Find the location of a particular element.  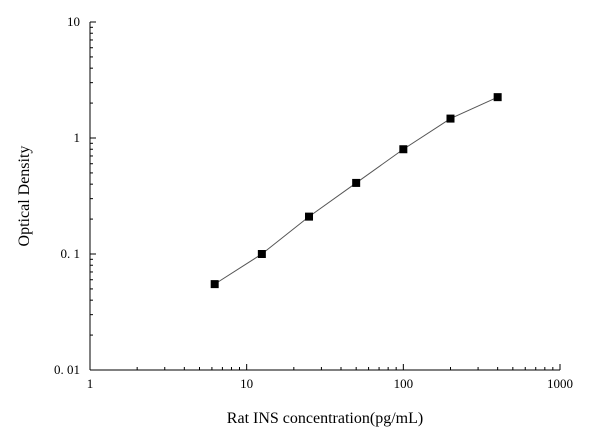

x-axis: 1 10 100 1000 is located at coordinates (330, 377).